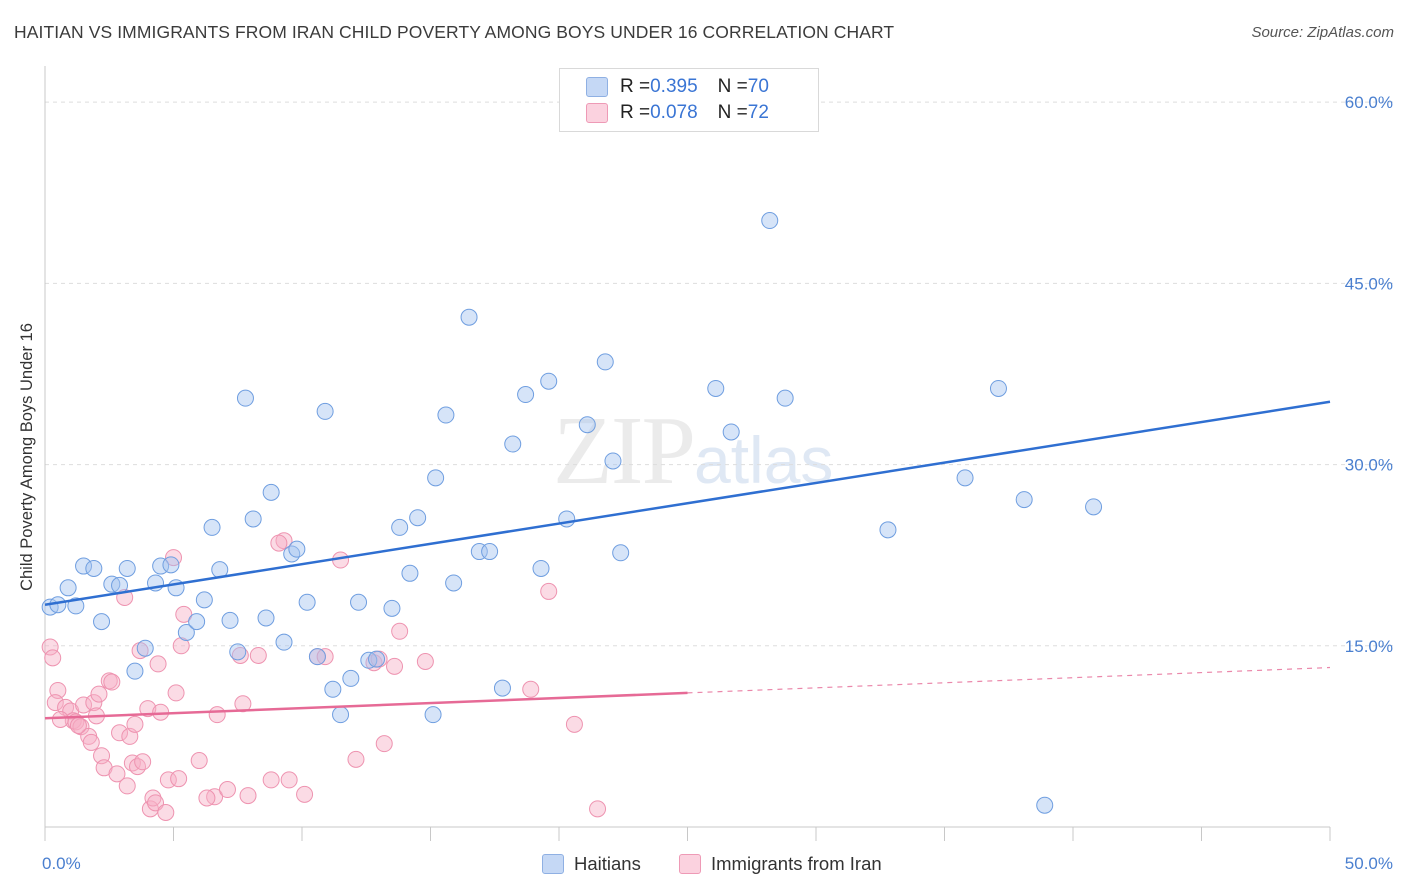 This screenshot has height=892, width=1406. Describe the element at coordinates (553, 864) in the screenshot. I see `bottom-legend-swatch-blue` at that location.